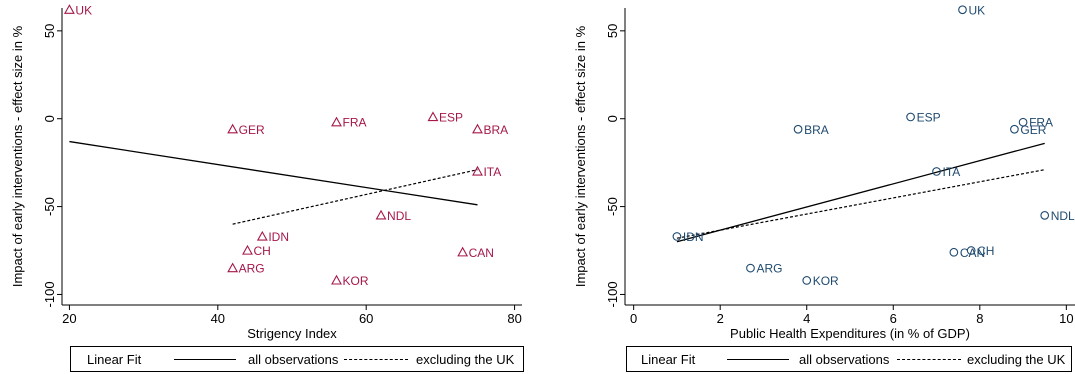  I want to click on x-axis-label: Public Health Expenditures (in % of GDP), so click(850, 333).